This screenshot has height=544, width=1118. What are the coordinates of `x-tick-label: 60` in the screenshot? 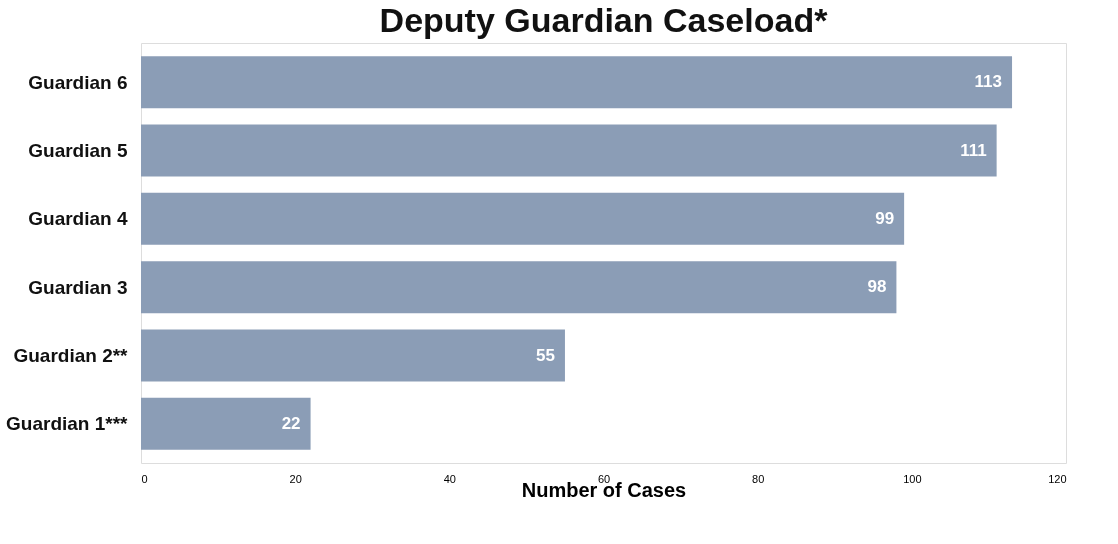 It's located at (604, 478).